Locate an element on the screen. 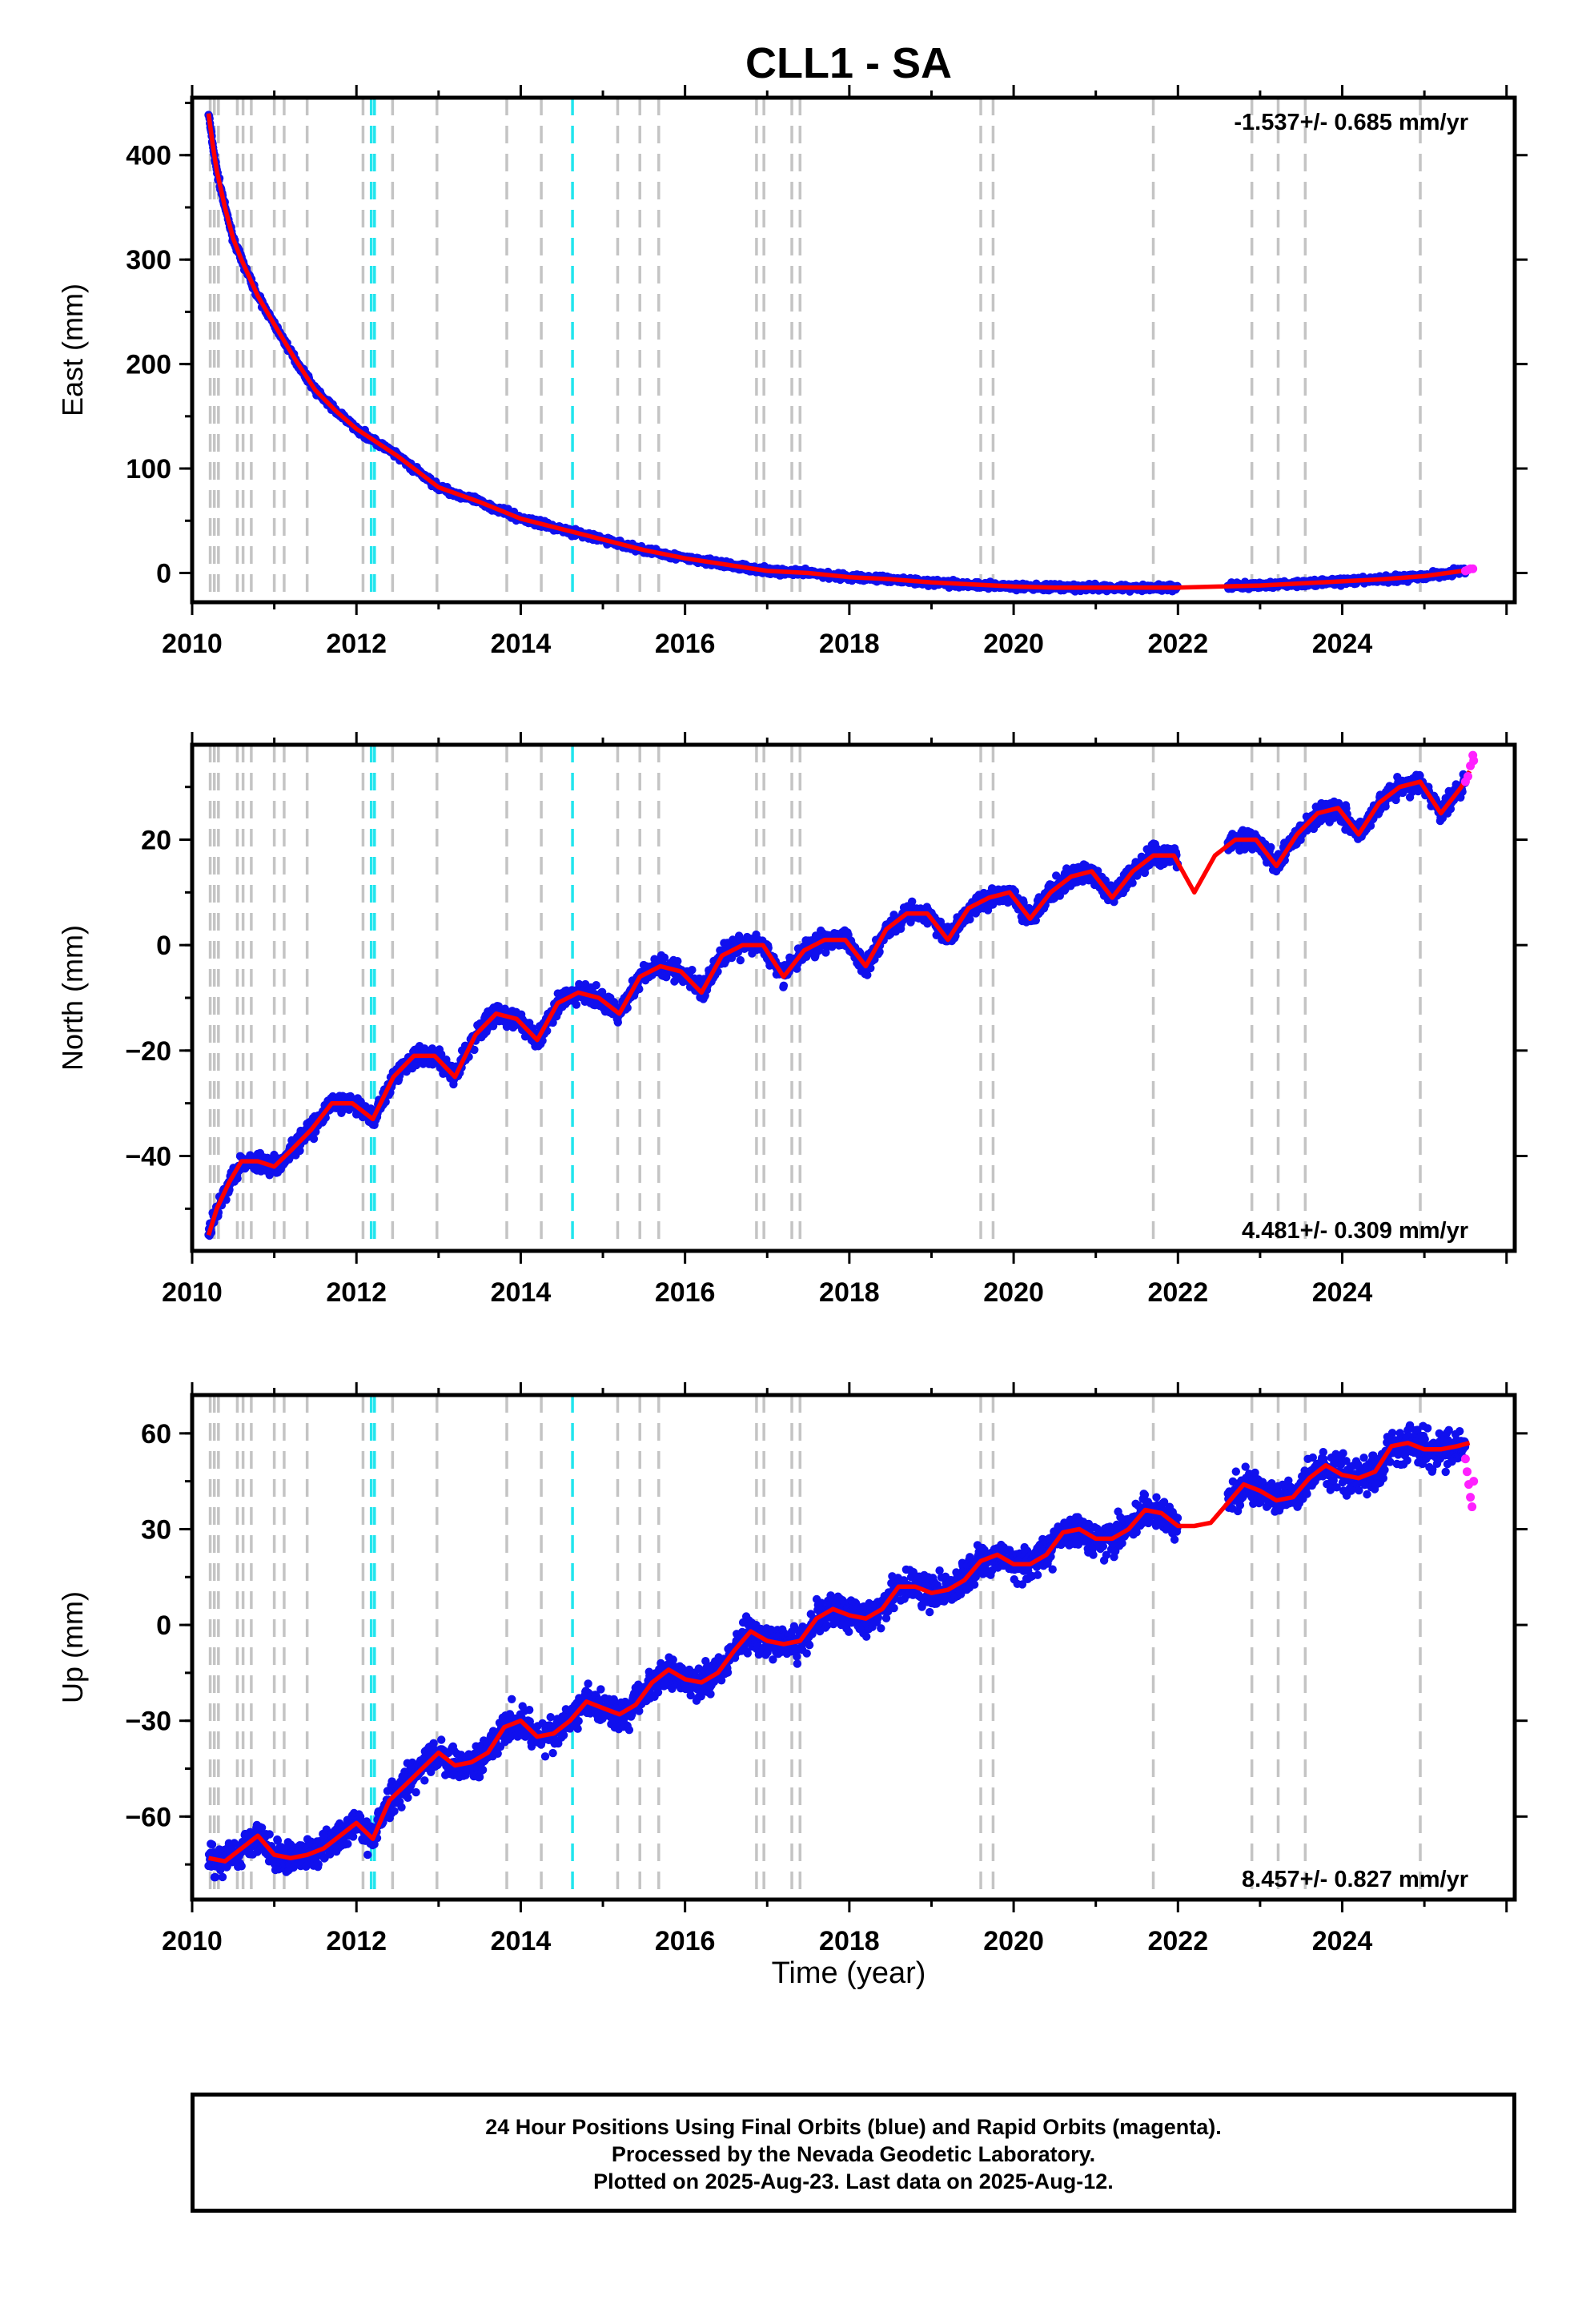  x-tick-label: 2020 is located at coordinates (1013, 644).